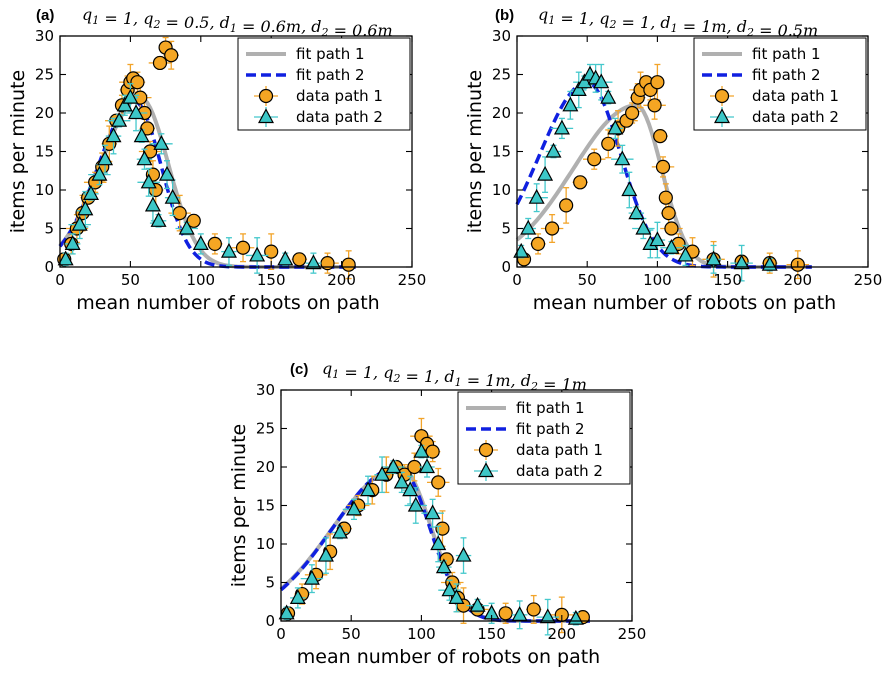 The height and width of the screenshot is (674, 891). What do you see at coordinates (412, 280) in the screenshot?
I see `x-tick-label: 250` at bounding box center [412, 280].